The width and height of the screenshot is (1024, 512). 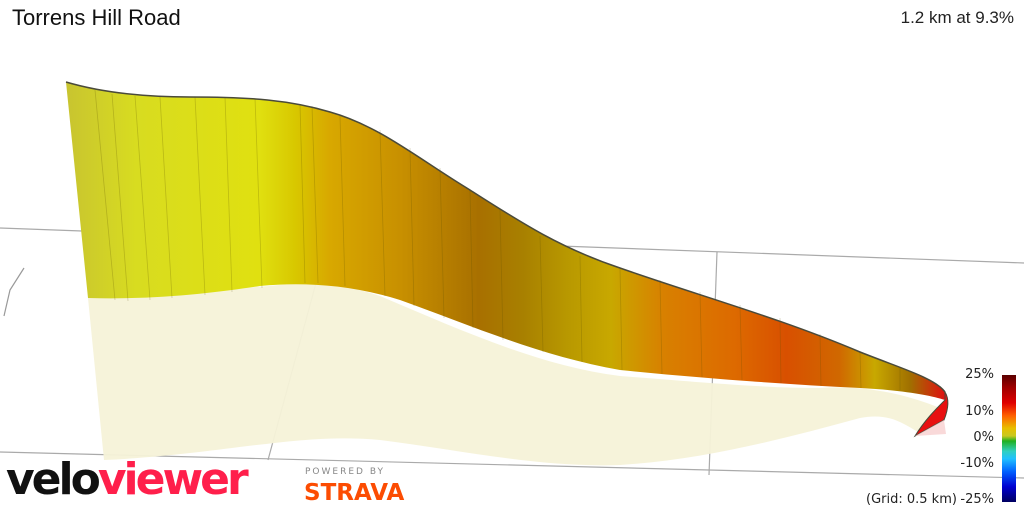 I want to click on logo-velo-text: velo, so click(x=53, y=479).